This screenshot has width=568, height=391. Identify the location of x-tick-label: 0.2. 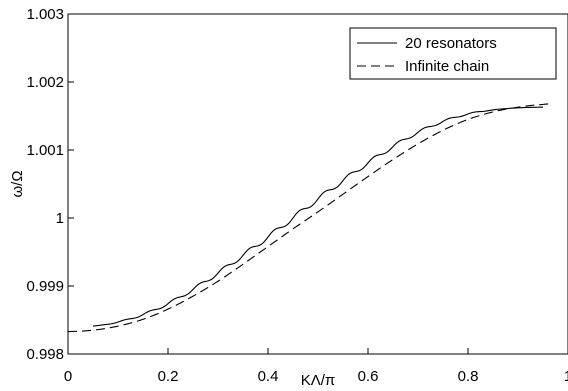
(168, 376).